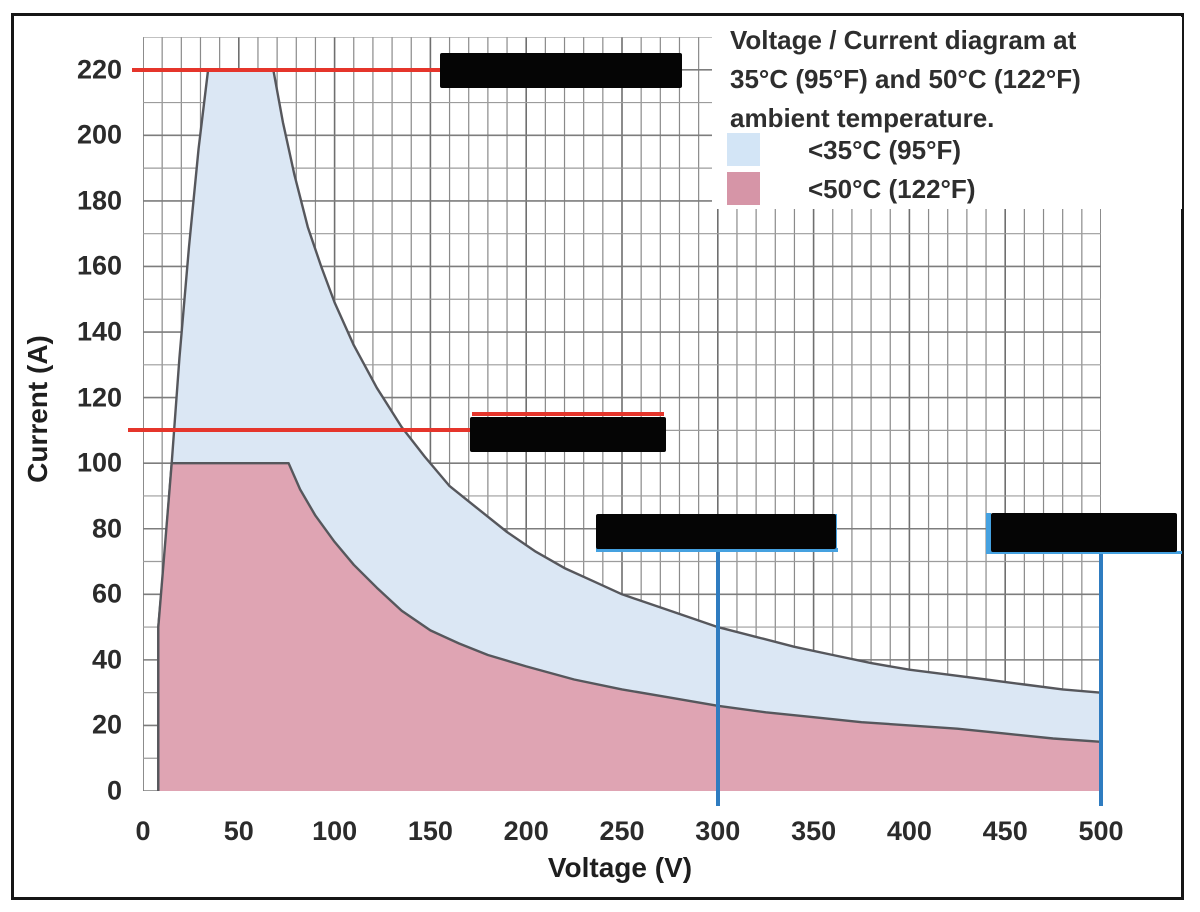 The height and width of the screenshot is (912, 1200). What do you see at coordinates (99, 462) in the screenshot?
I see `y-tick-label: 100` at bounding box center [99, 462].